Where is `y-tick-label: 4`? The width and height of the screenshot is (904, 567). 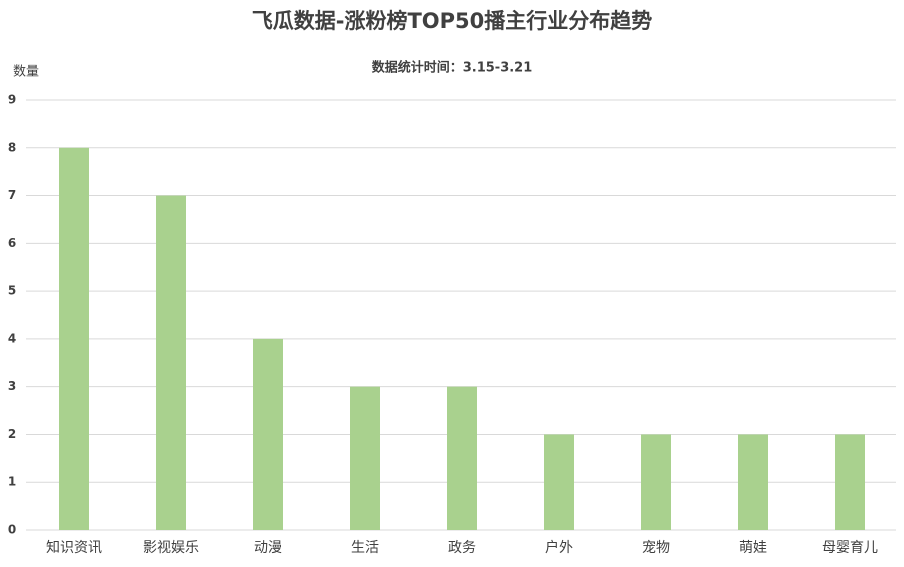 y-tick-label: 4 is located at coordinates (12, 338).